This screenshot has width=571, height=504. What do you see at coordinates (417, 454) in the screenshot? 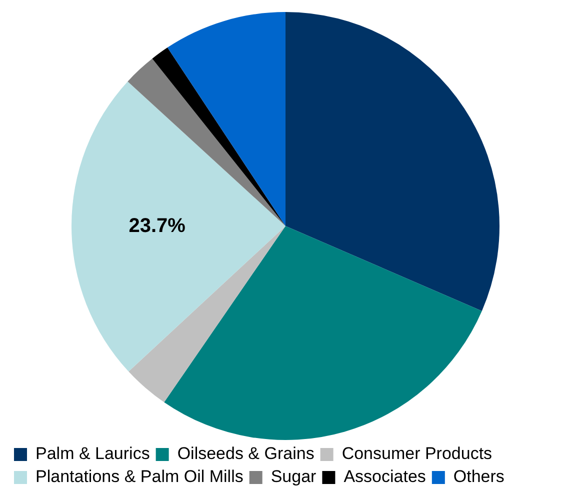
I see `legend-label: Consumer Products` at bounding box center [417, 454].